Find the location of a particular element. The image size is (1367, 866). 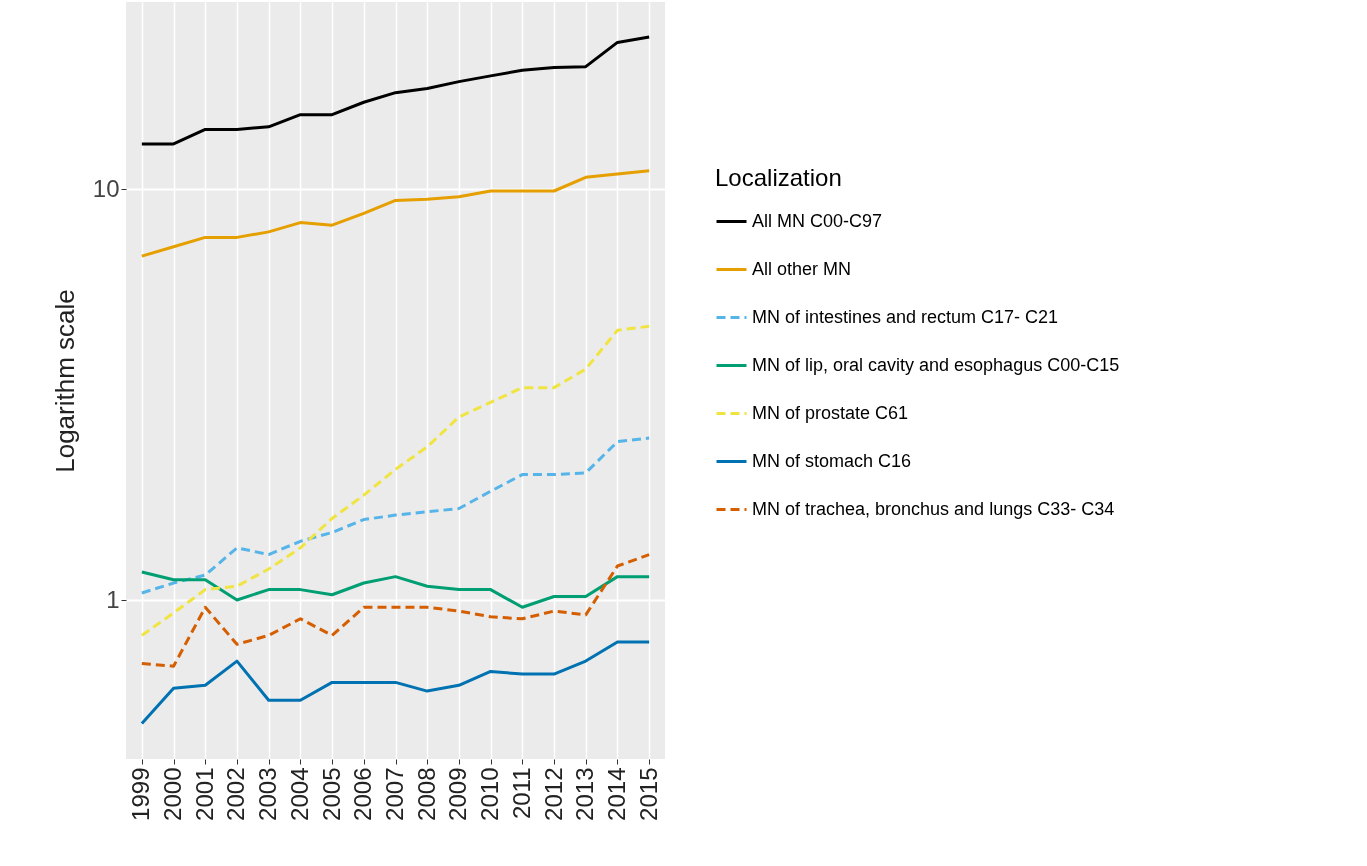

legend-label: MN of prostate C61 is located at coordinates (830, 412).